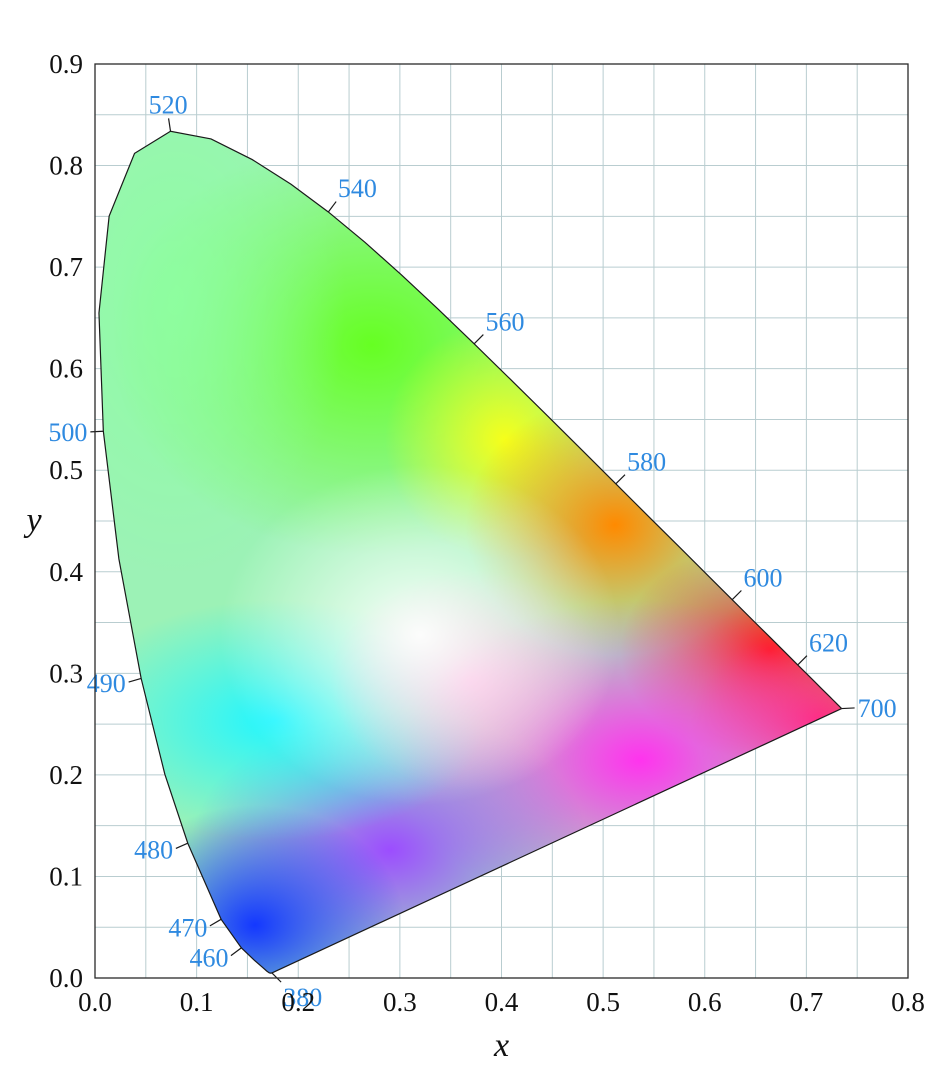 Image resolution: width=945 pixels, height=1072 pixels. What do you see at coordinates (66, 166) in the screenshot?
I see `y-tick-label: 0.8` at bounding box center [66, 166].